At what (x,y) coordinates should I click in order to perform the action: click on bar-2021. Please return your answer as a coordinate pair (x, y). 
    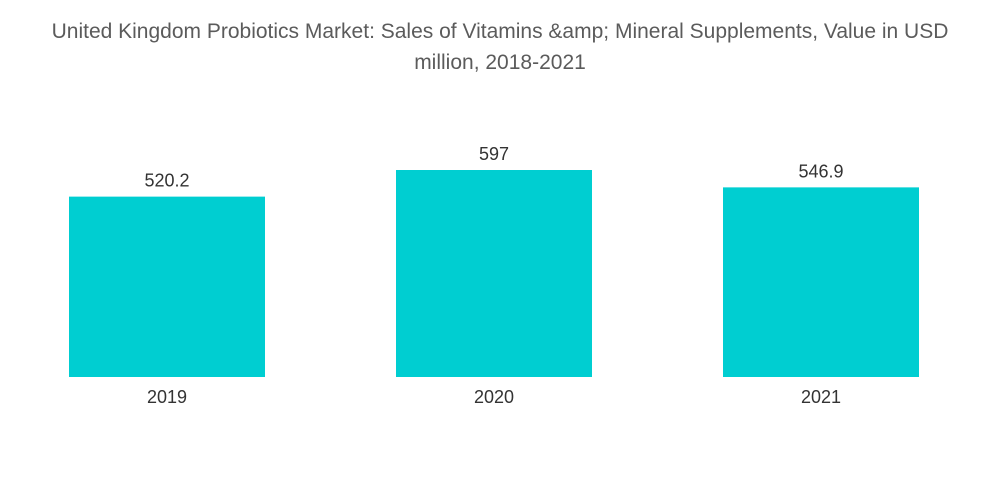
    Looking at the image, I should click on (821, 282).